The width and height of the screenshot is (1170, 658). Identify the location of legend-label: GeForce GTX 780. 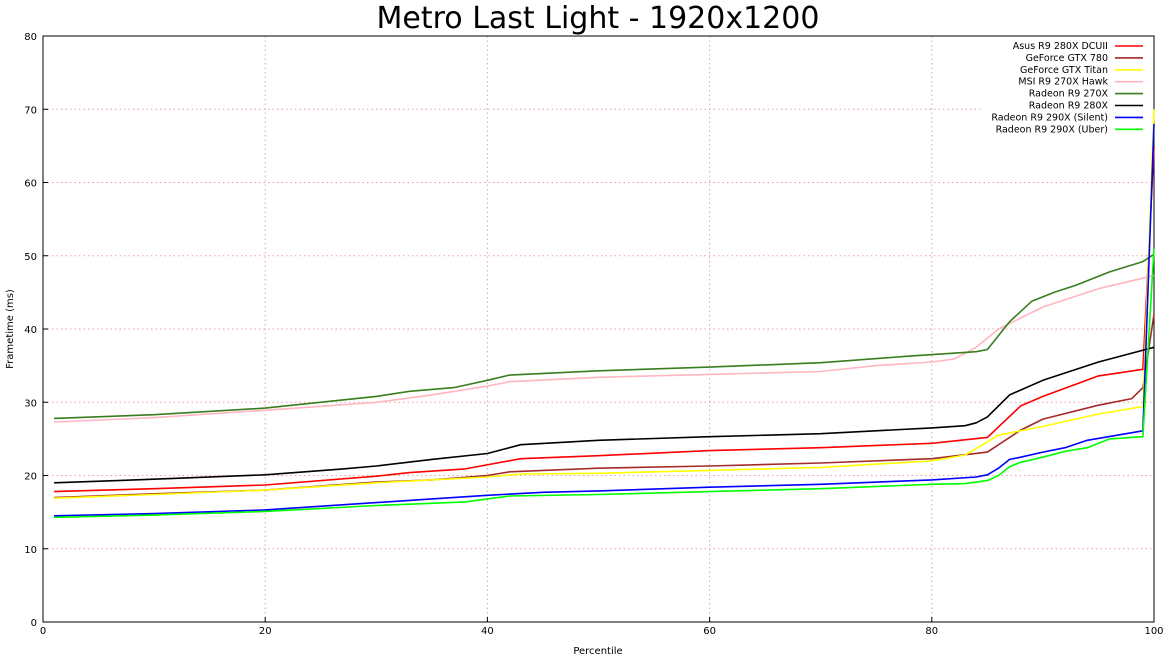
(1067, 58).